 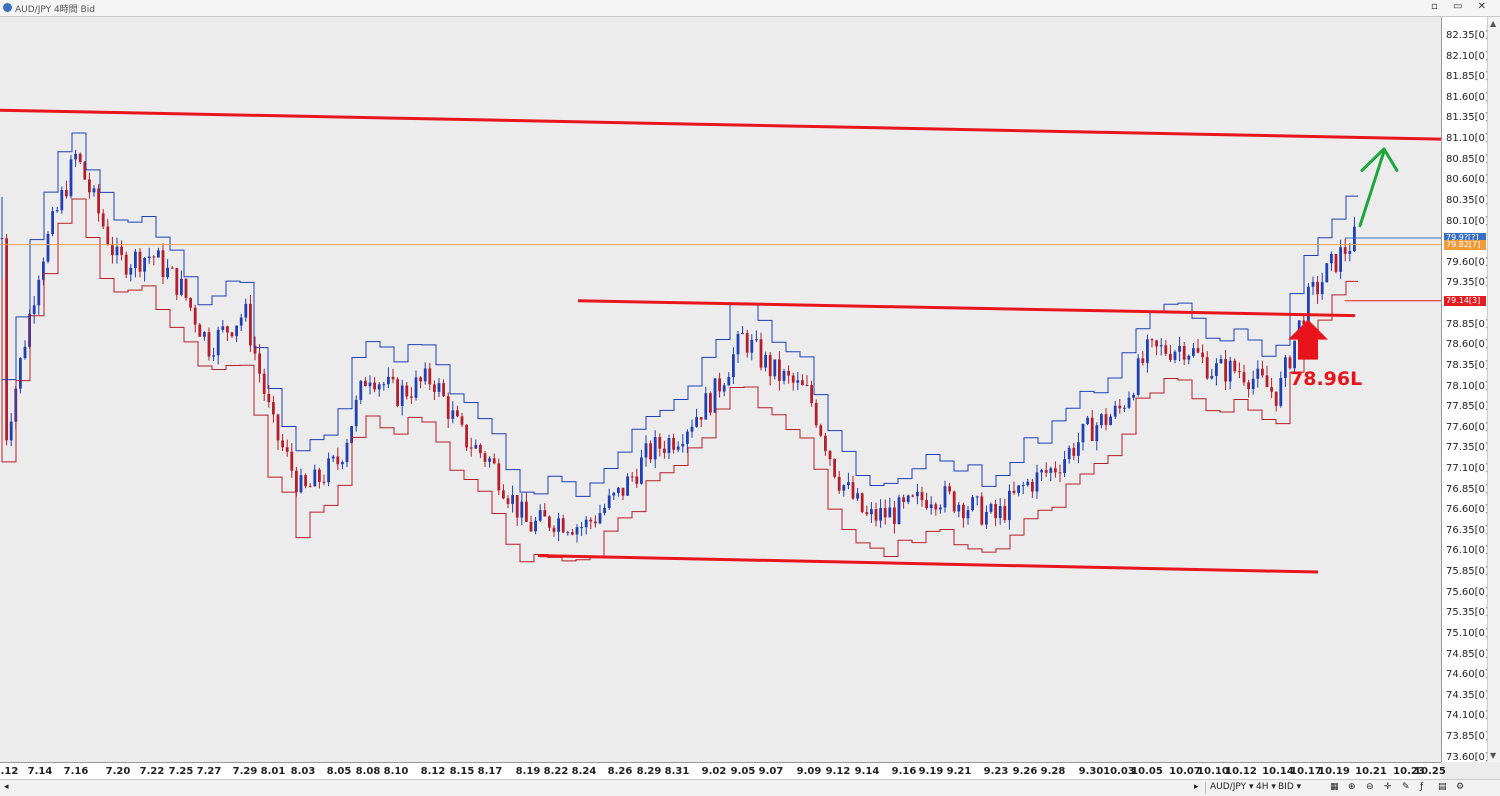 I want to click on zoom-in-icon: ⊕, so click(x=1352, y=787).